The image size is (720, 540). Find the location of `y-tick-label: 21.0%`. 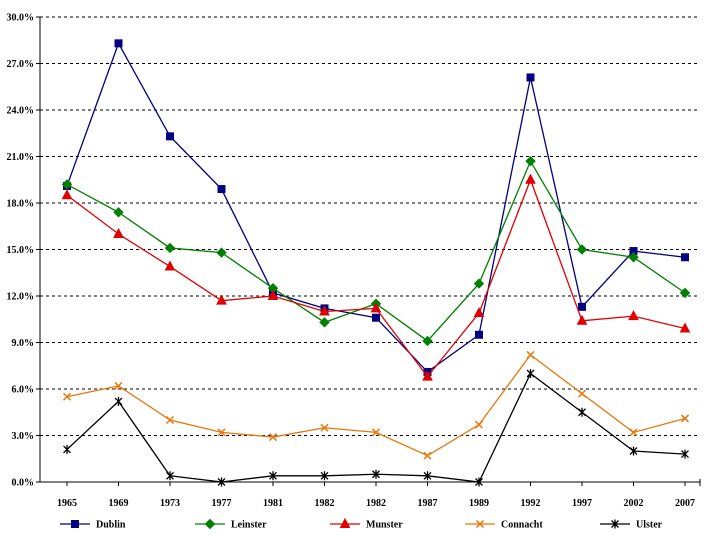

y-tick-label: 21.0% is located at coordinates (21, 157).